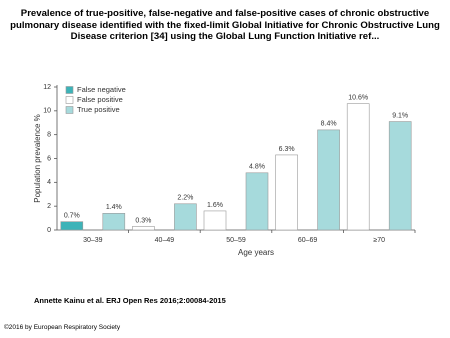  Describe the element at coordinates (358, 98) in the screenshot. I see `value-label: 10.6%` at that location.